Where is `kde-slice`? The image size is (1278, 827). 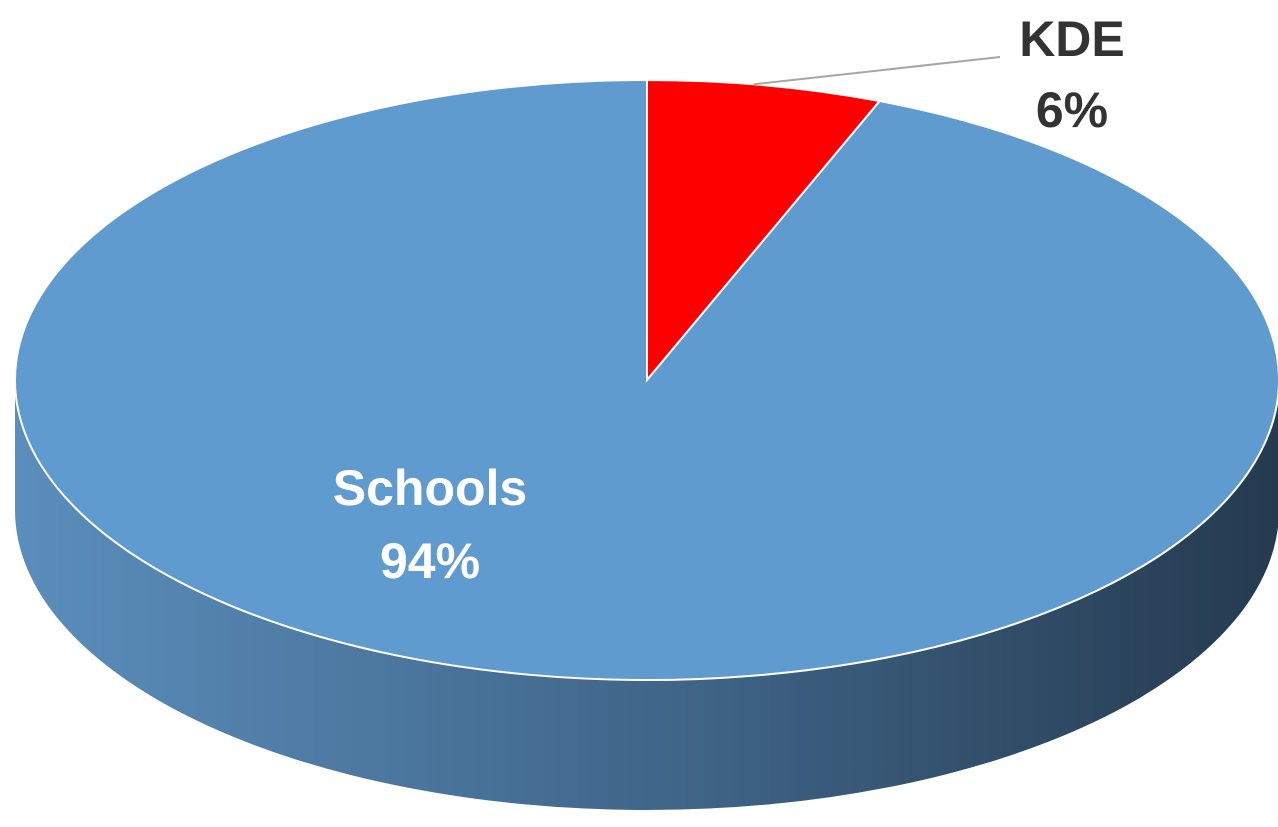
kde-slice is located at coordinates (764, 230).